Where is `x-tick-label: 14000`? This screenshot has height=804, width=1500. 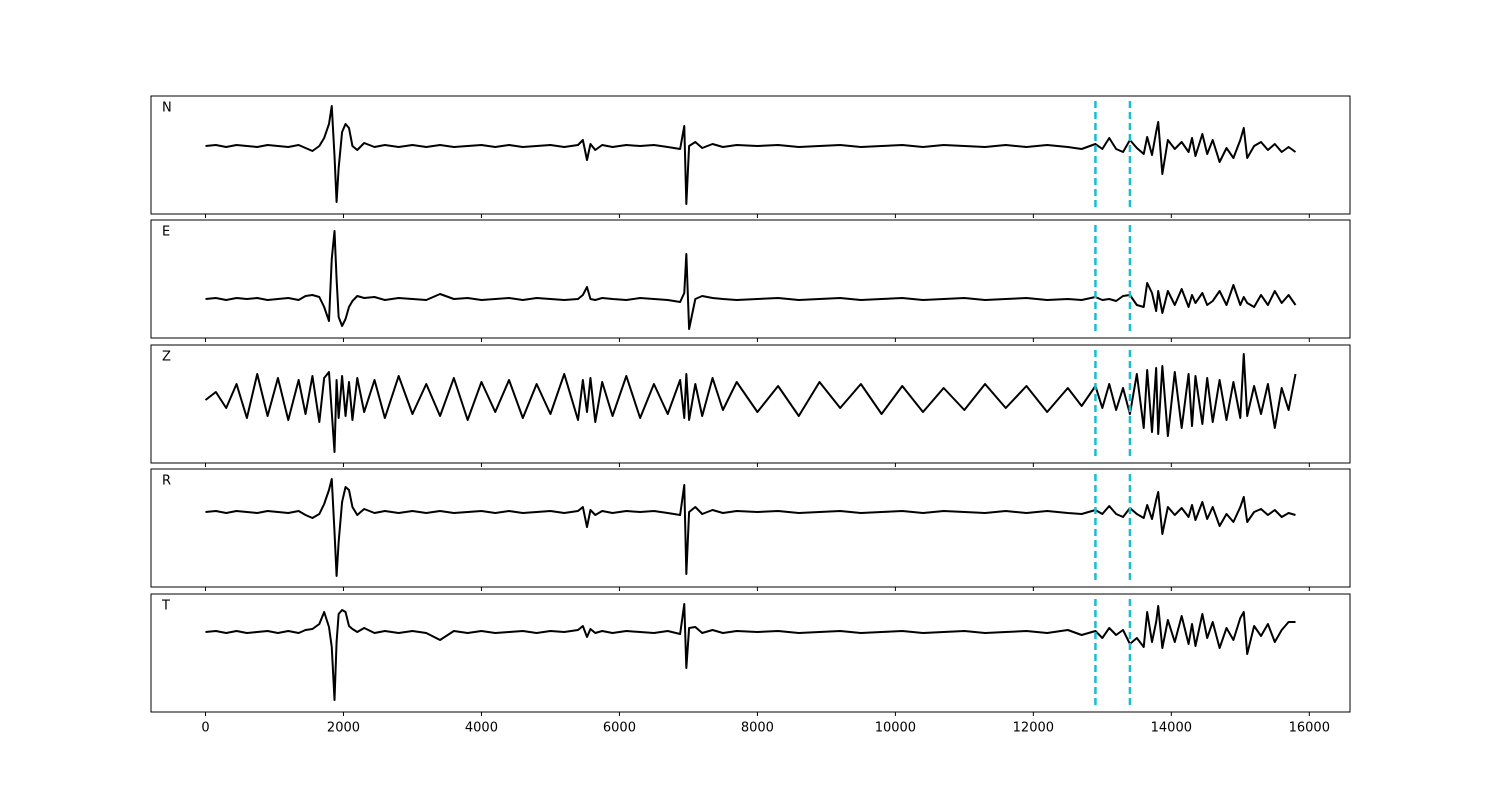
x-tick-label: 14000 is located at coordinates (1171, 728).